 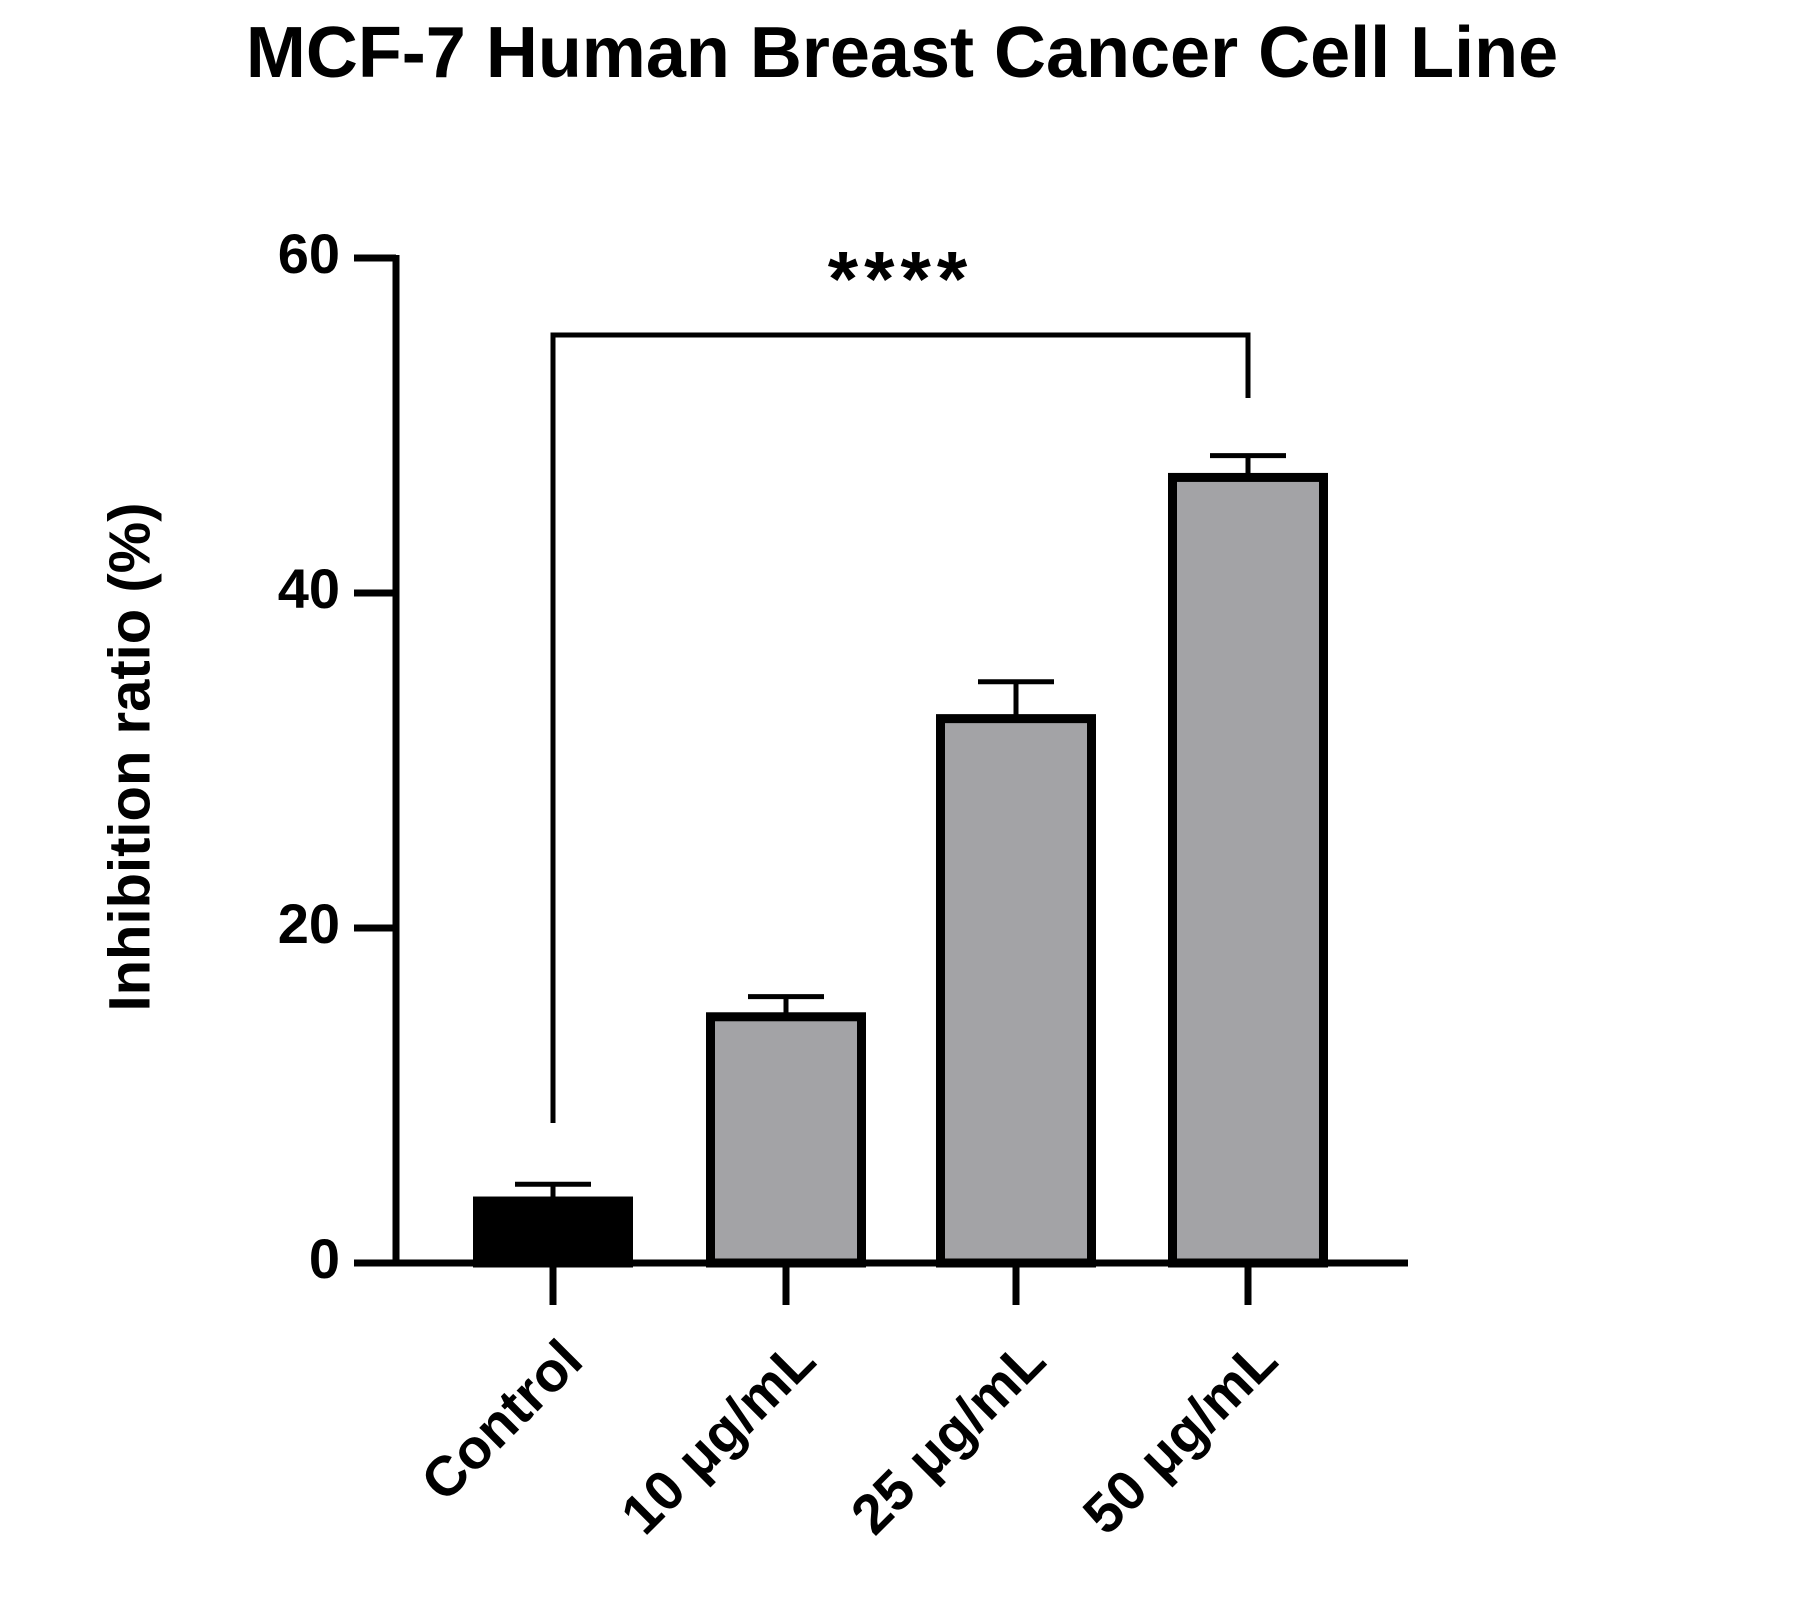 I want to click on y-tick-label: 20, so click(x=309, y=923).